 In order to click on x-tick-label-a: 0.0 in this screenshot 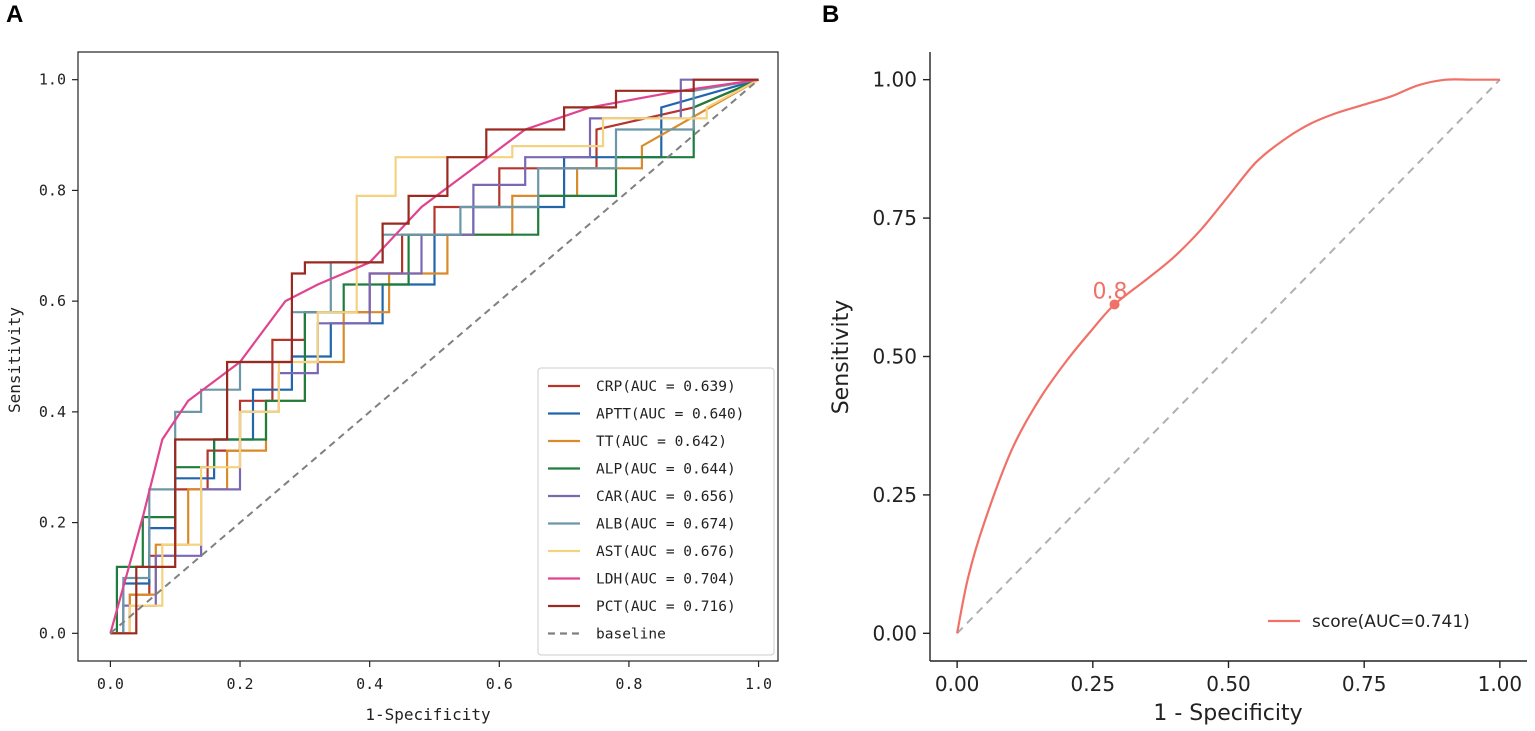, I will do `click(110, 684)`.